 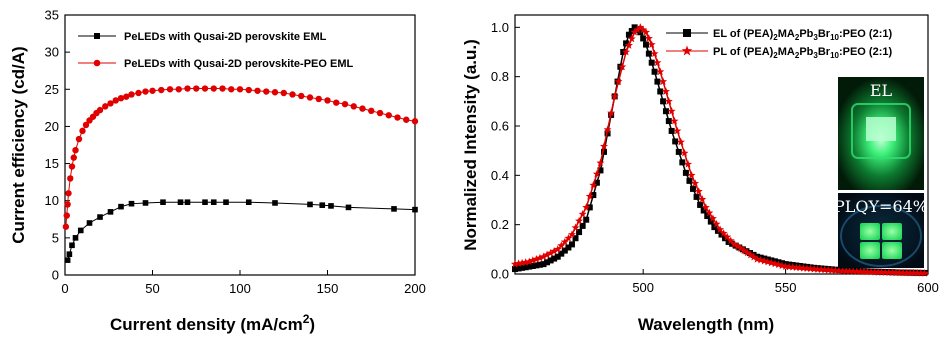 I want to click on y-tick-label-left: 35, so click(x=52, y=15).